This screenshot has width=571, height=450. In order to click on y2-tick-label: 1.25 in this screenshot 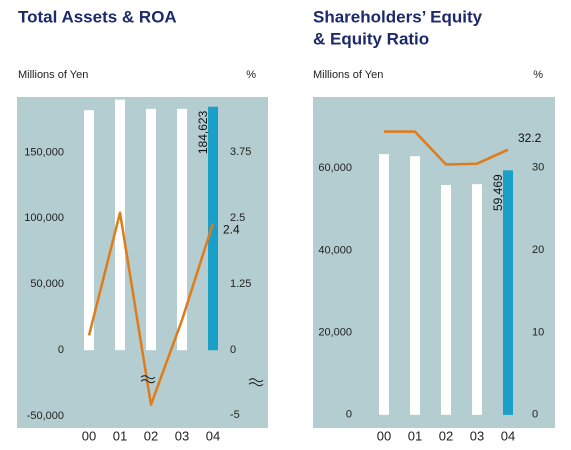, I will do `click(240, 284)`.